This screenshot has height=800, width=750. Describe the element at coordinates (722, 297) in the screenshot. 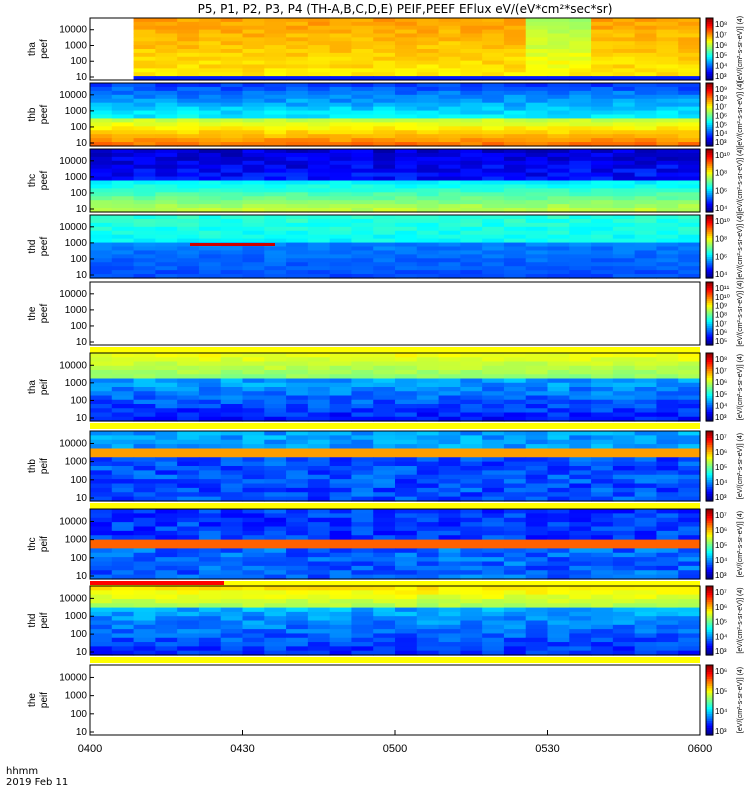

I see `colorbar-tick-label: 10¹⁰` at that location.